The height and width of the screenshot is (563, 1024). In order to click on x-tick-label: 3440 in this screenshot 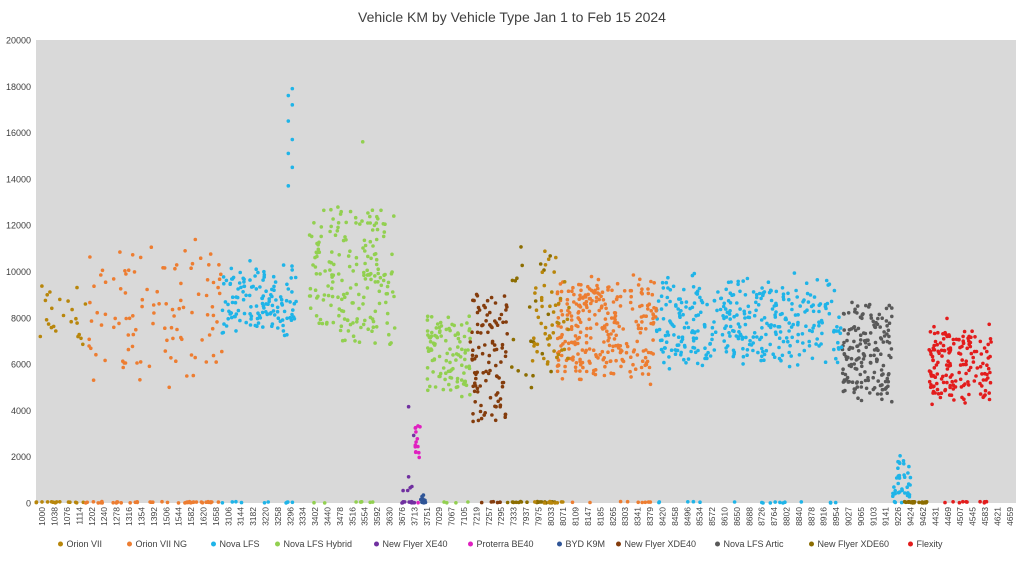, I will do `click(328, 516)`.